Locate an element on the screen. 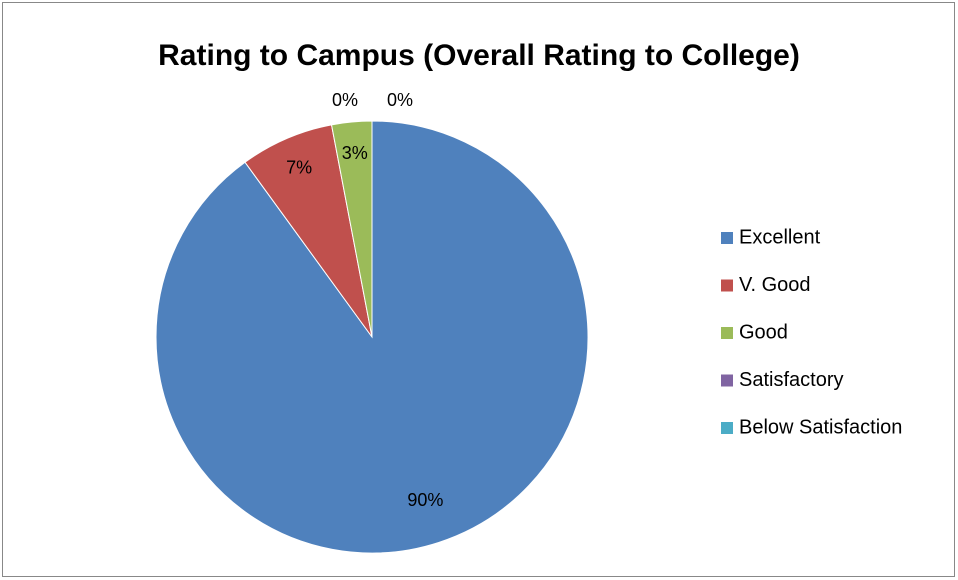  legend-label: Good is located at coordinates (763, 332).